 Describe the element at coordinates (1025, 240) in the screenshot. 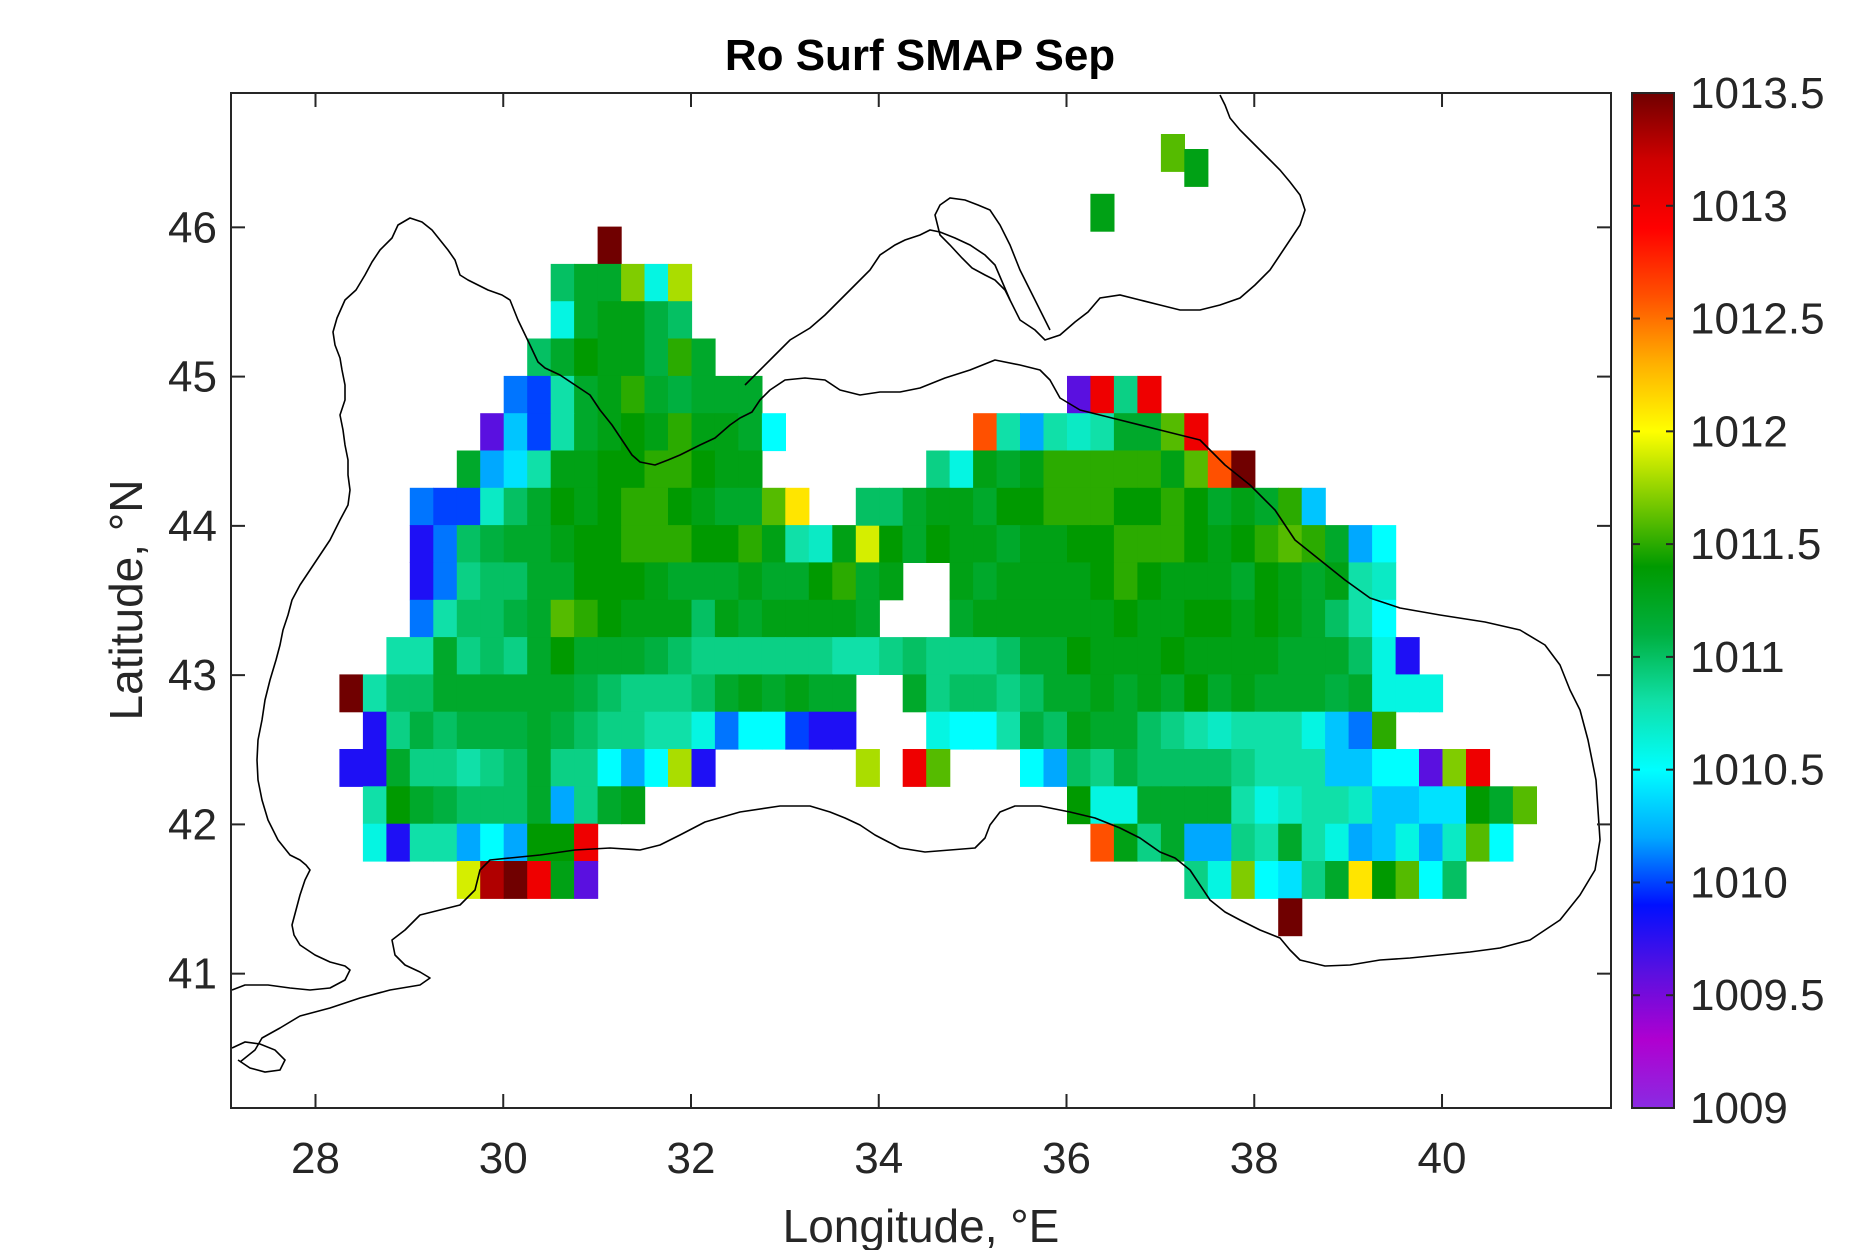

I see `coastline-crimea` at that location.